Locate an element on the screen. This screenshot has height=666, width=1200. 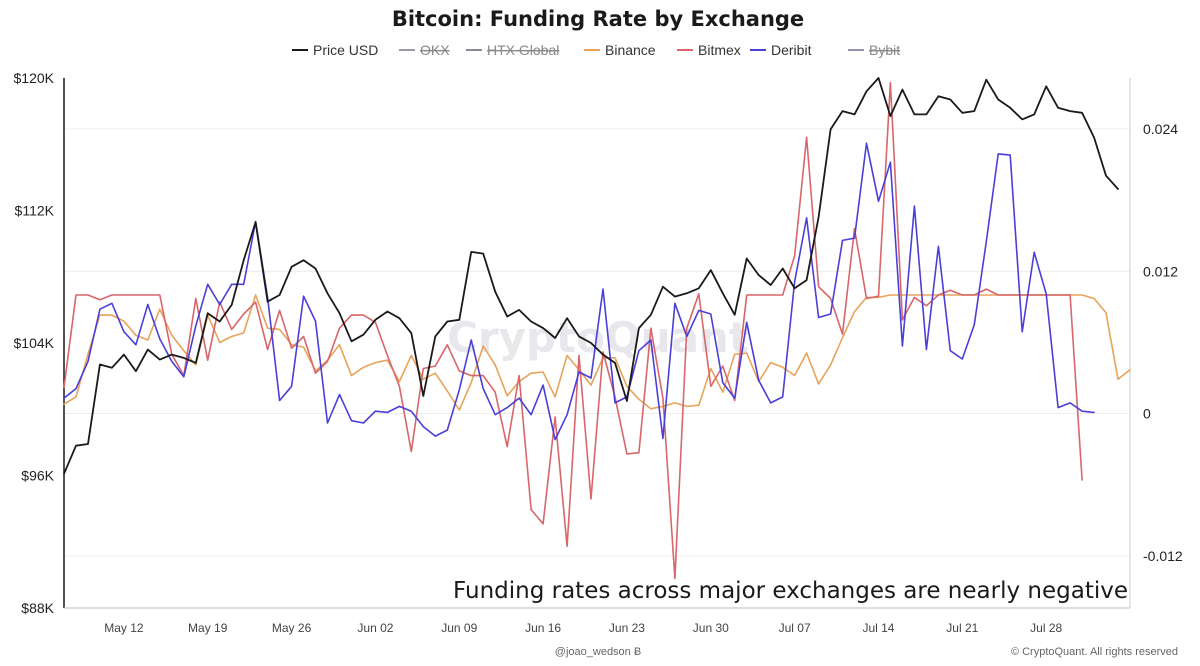
y-left-tick-label: $104K is located at coordinates (34, 343).